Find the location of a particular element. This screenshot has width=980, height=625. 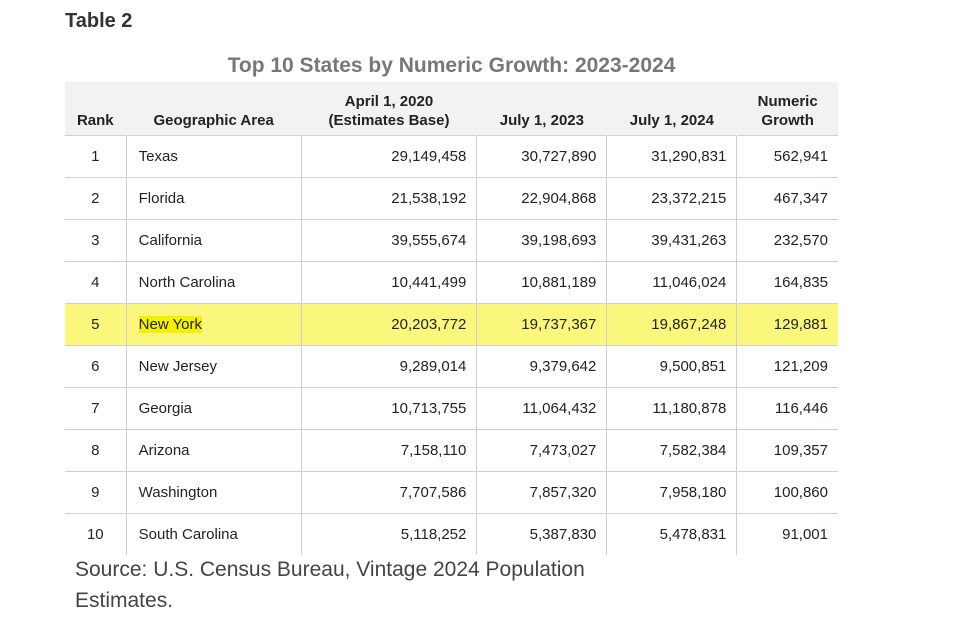

table-cell: 9,500,851 is located at coordinates (671, 366).